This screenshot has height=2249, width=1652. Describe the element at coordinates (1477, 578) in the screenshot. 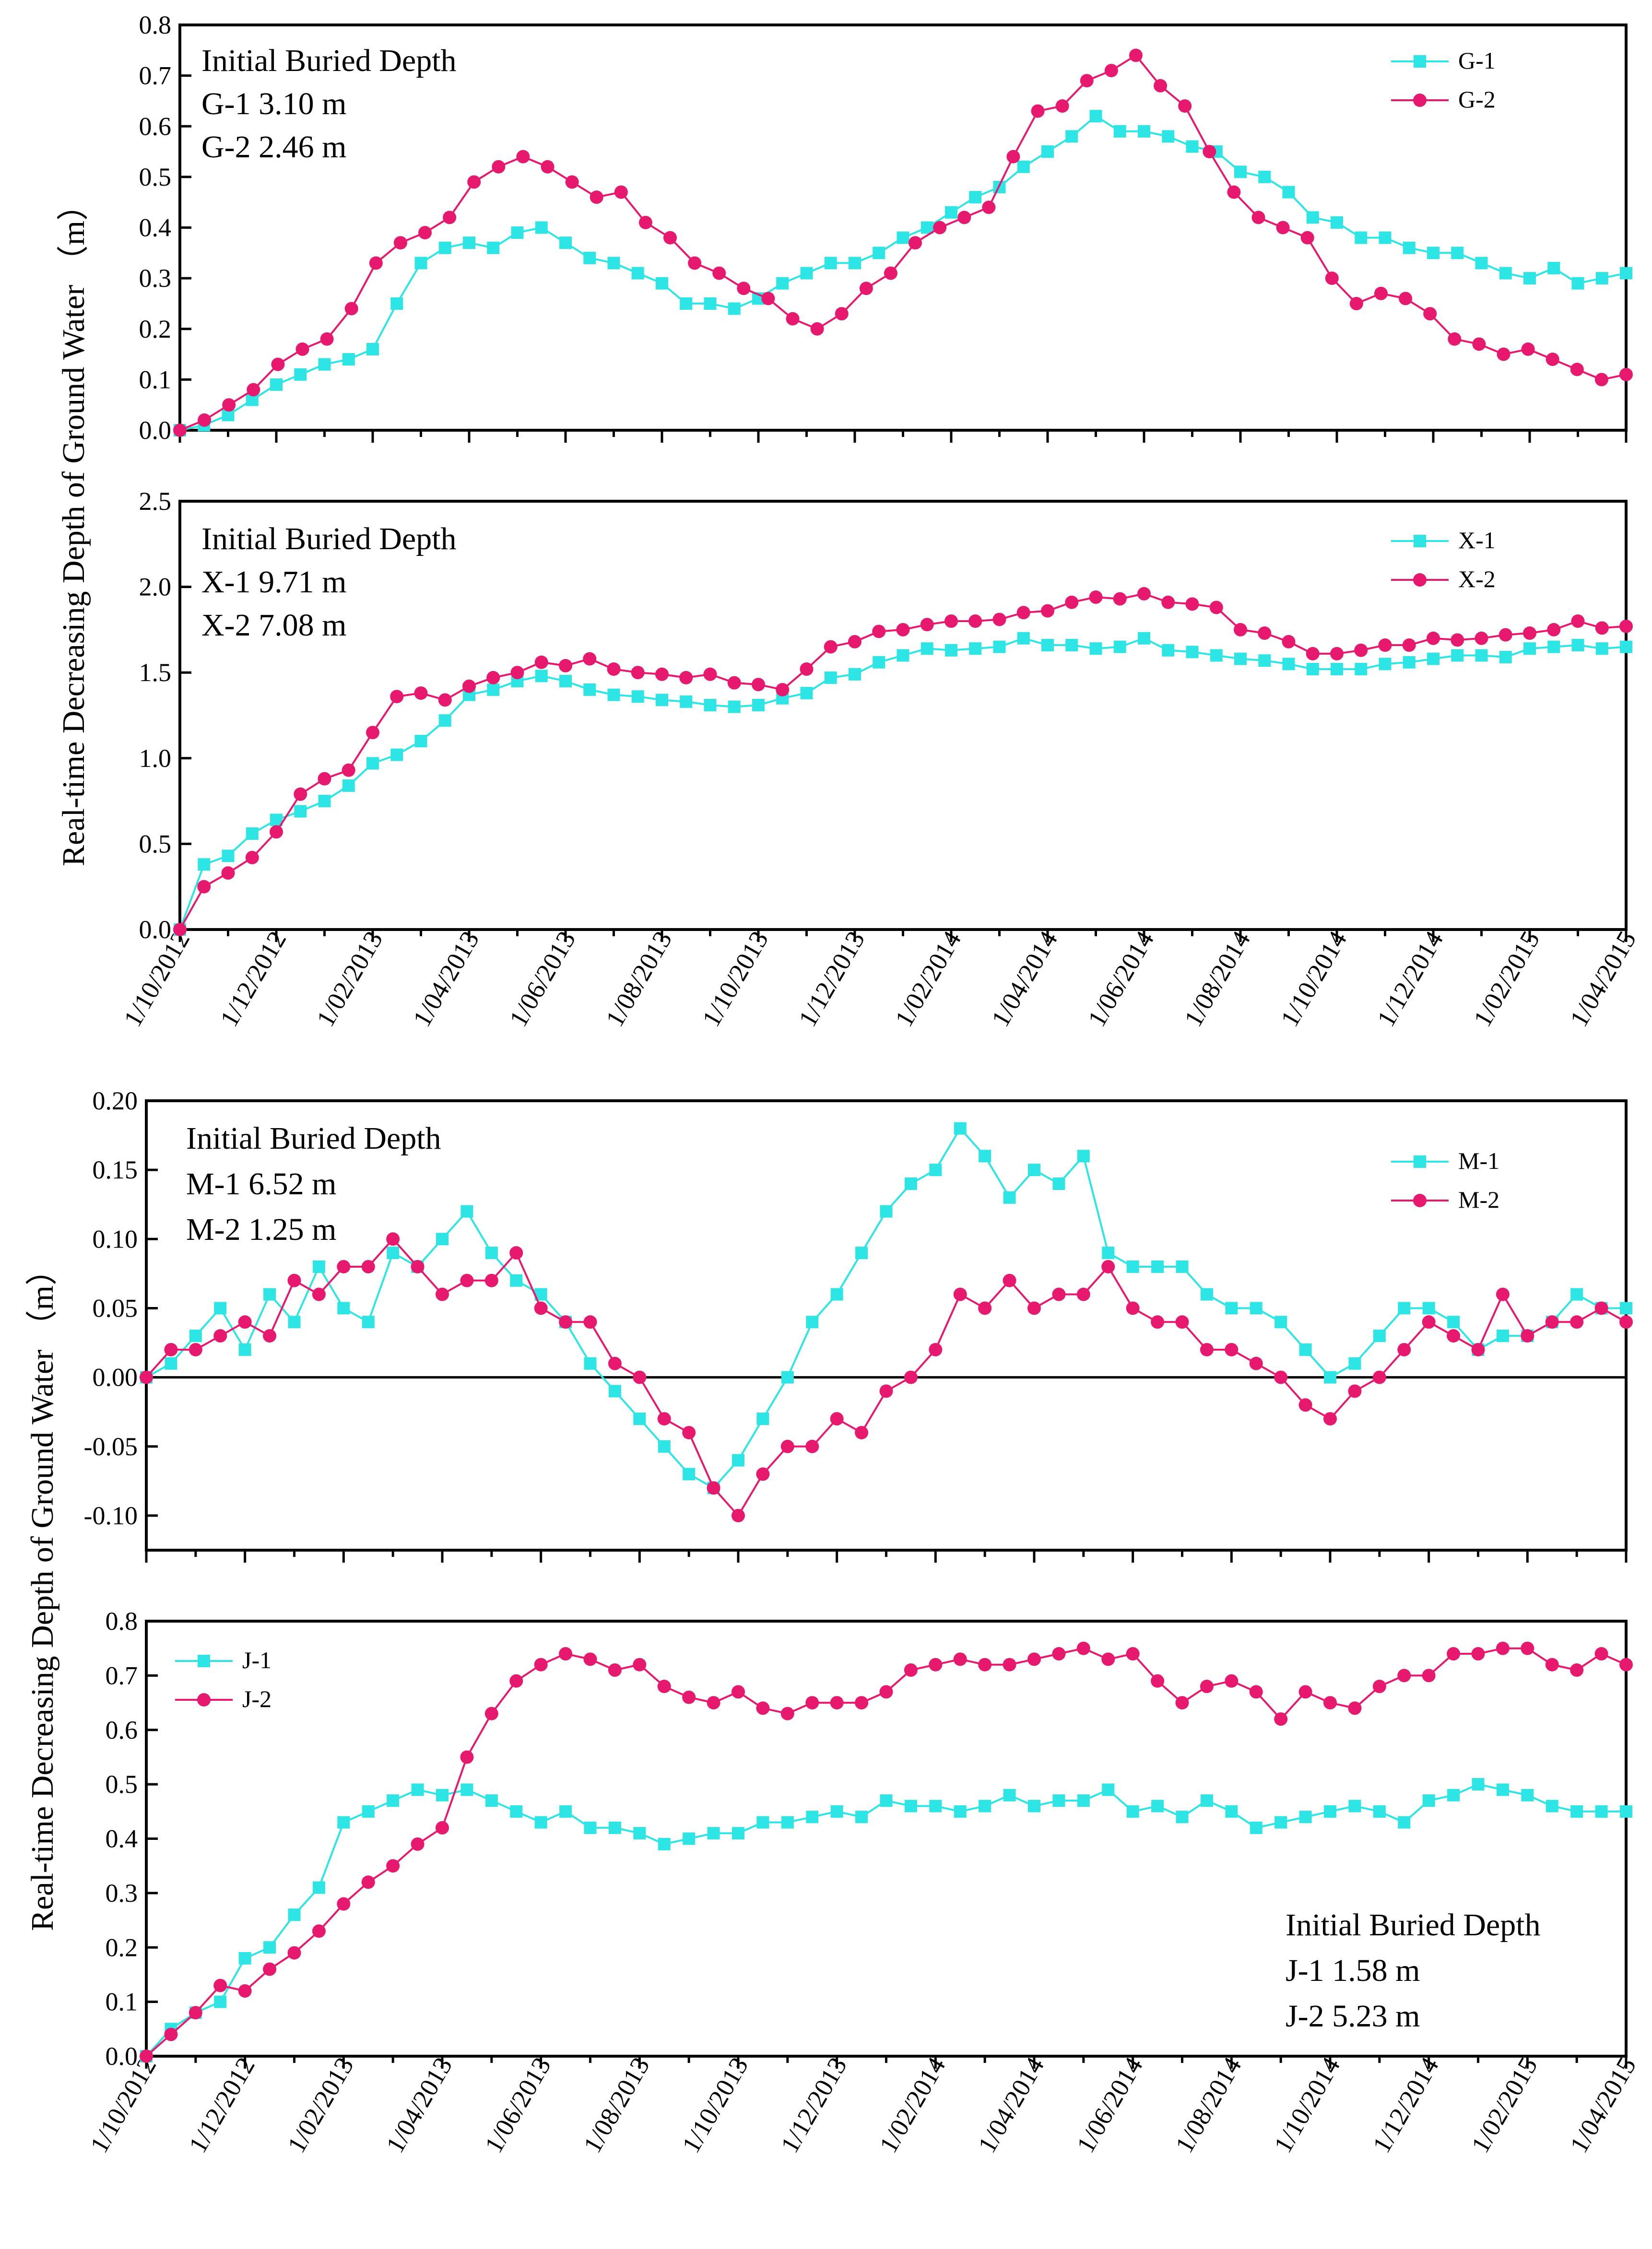

I see `legend-label-x2: X-2` at that location.